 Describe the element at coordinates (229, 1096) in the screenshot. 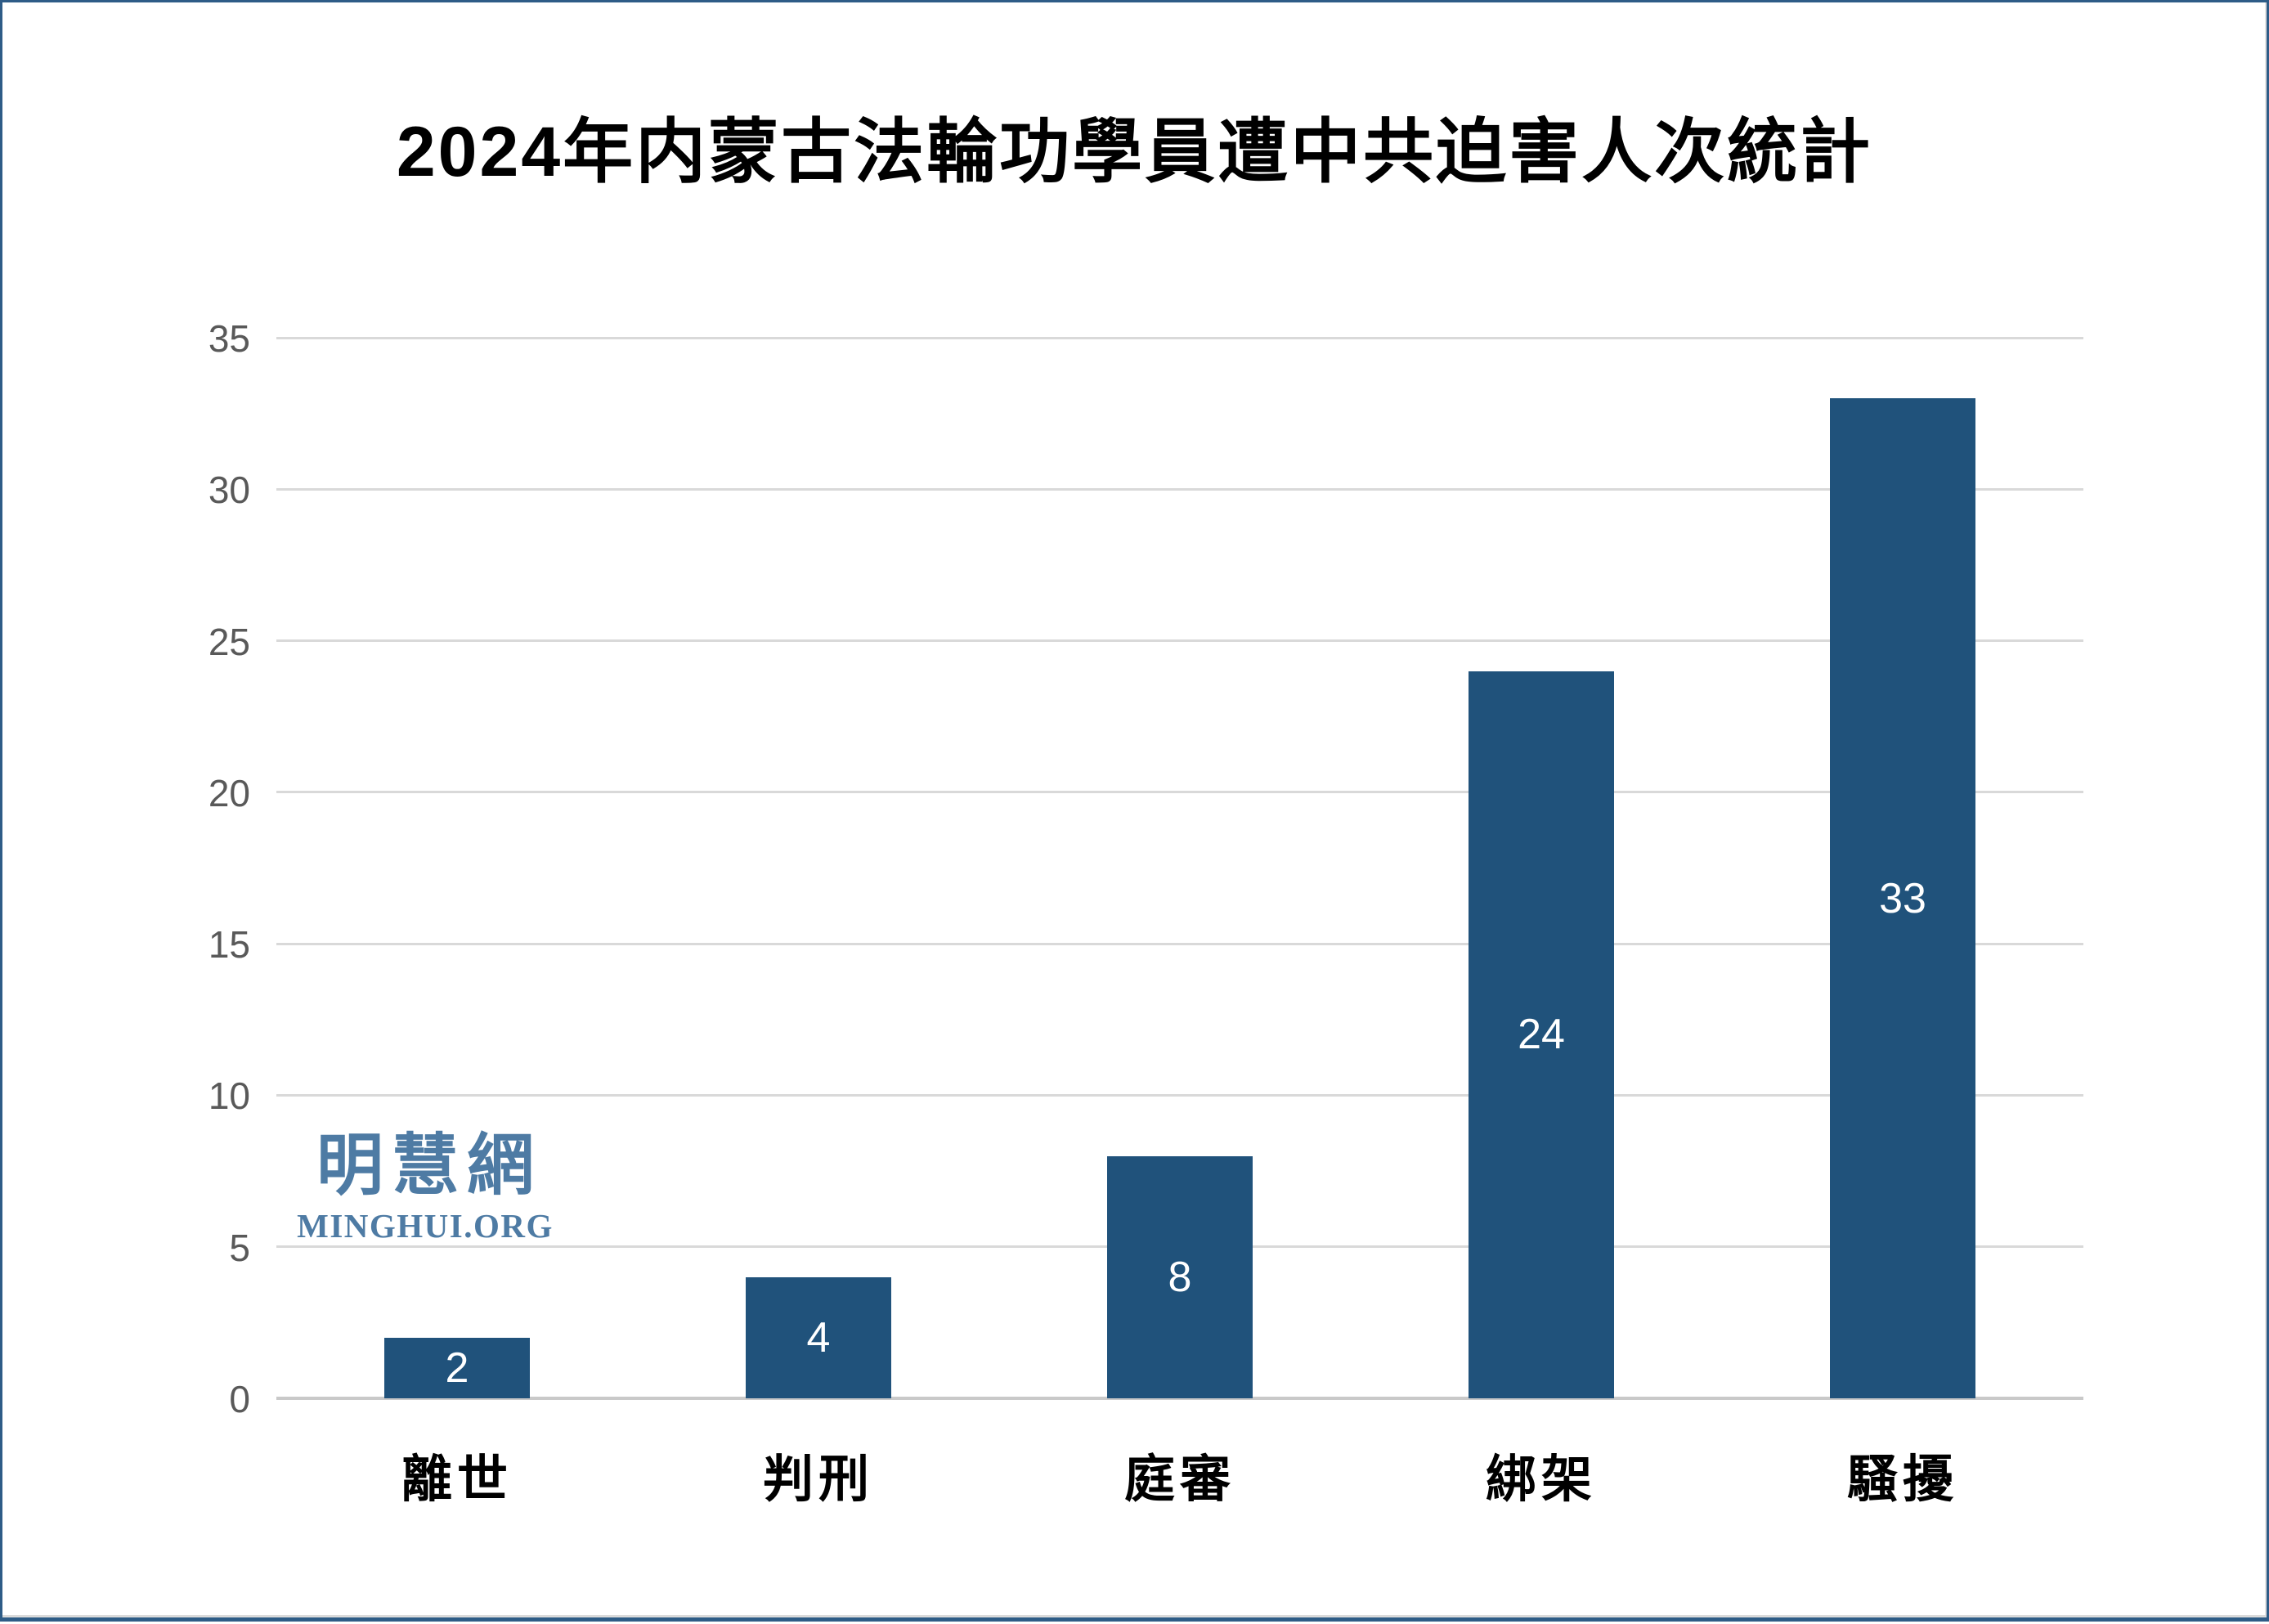

I see `y-tick-label: 10` at that location.